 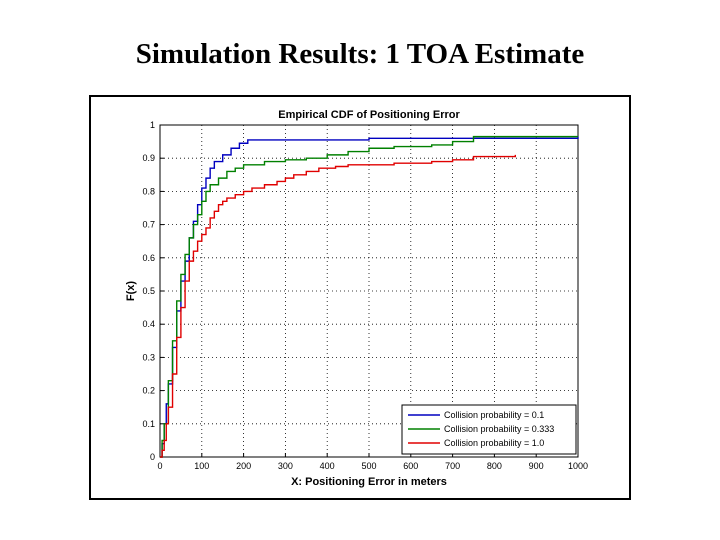 I want to click on y-tick-label: 0.1, so click(x=148, y=424).